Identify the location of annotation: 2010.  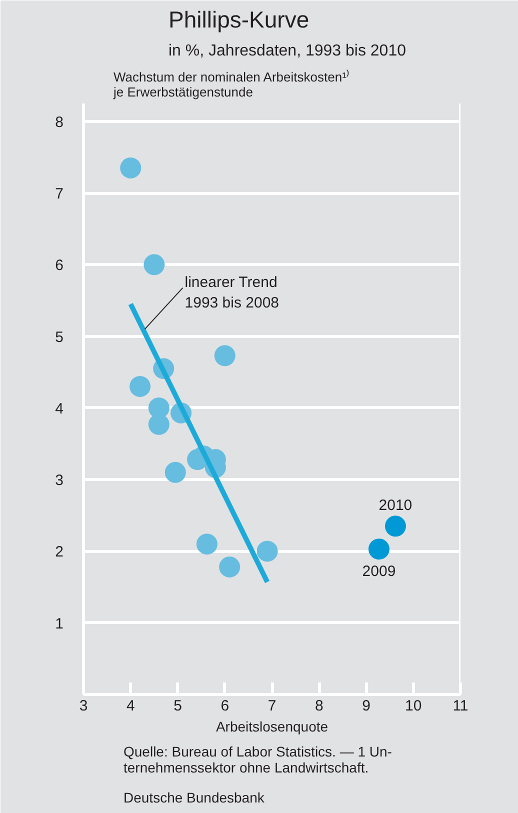
(395, 505).